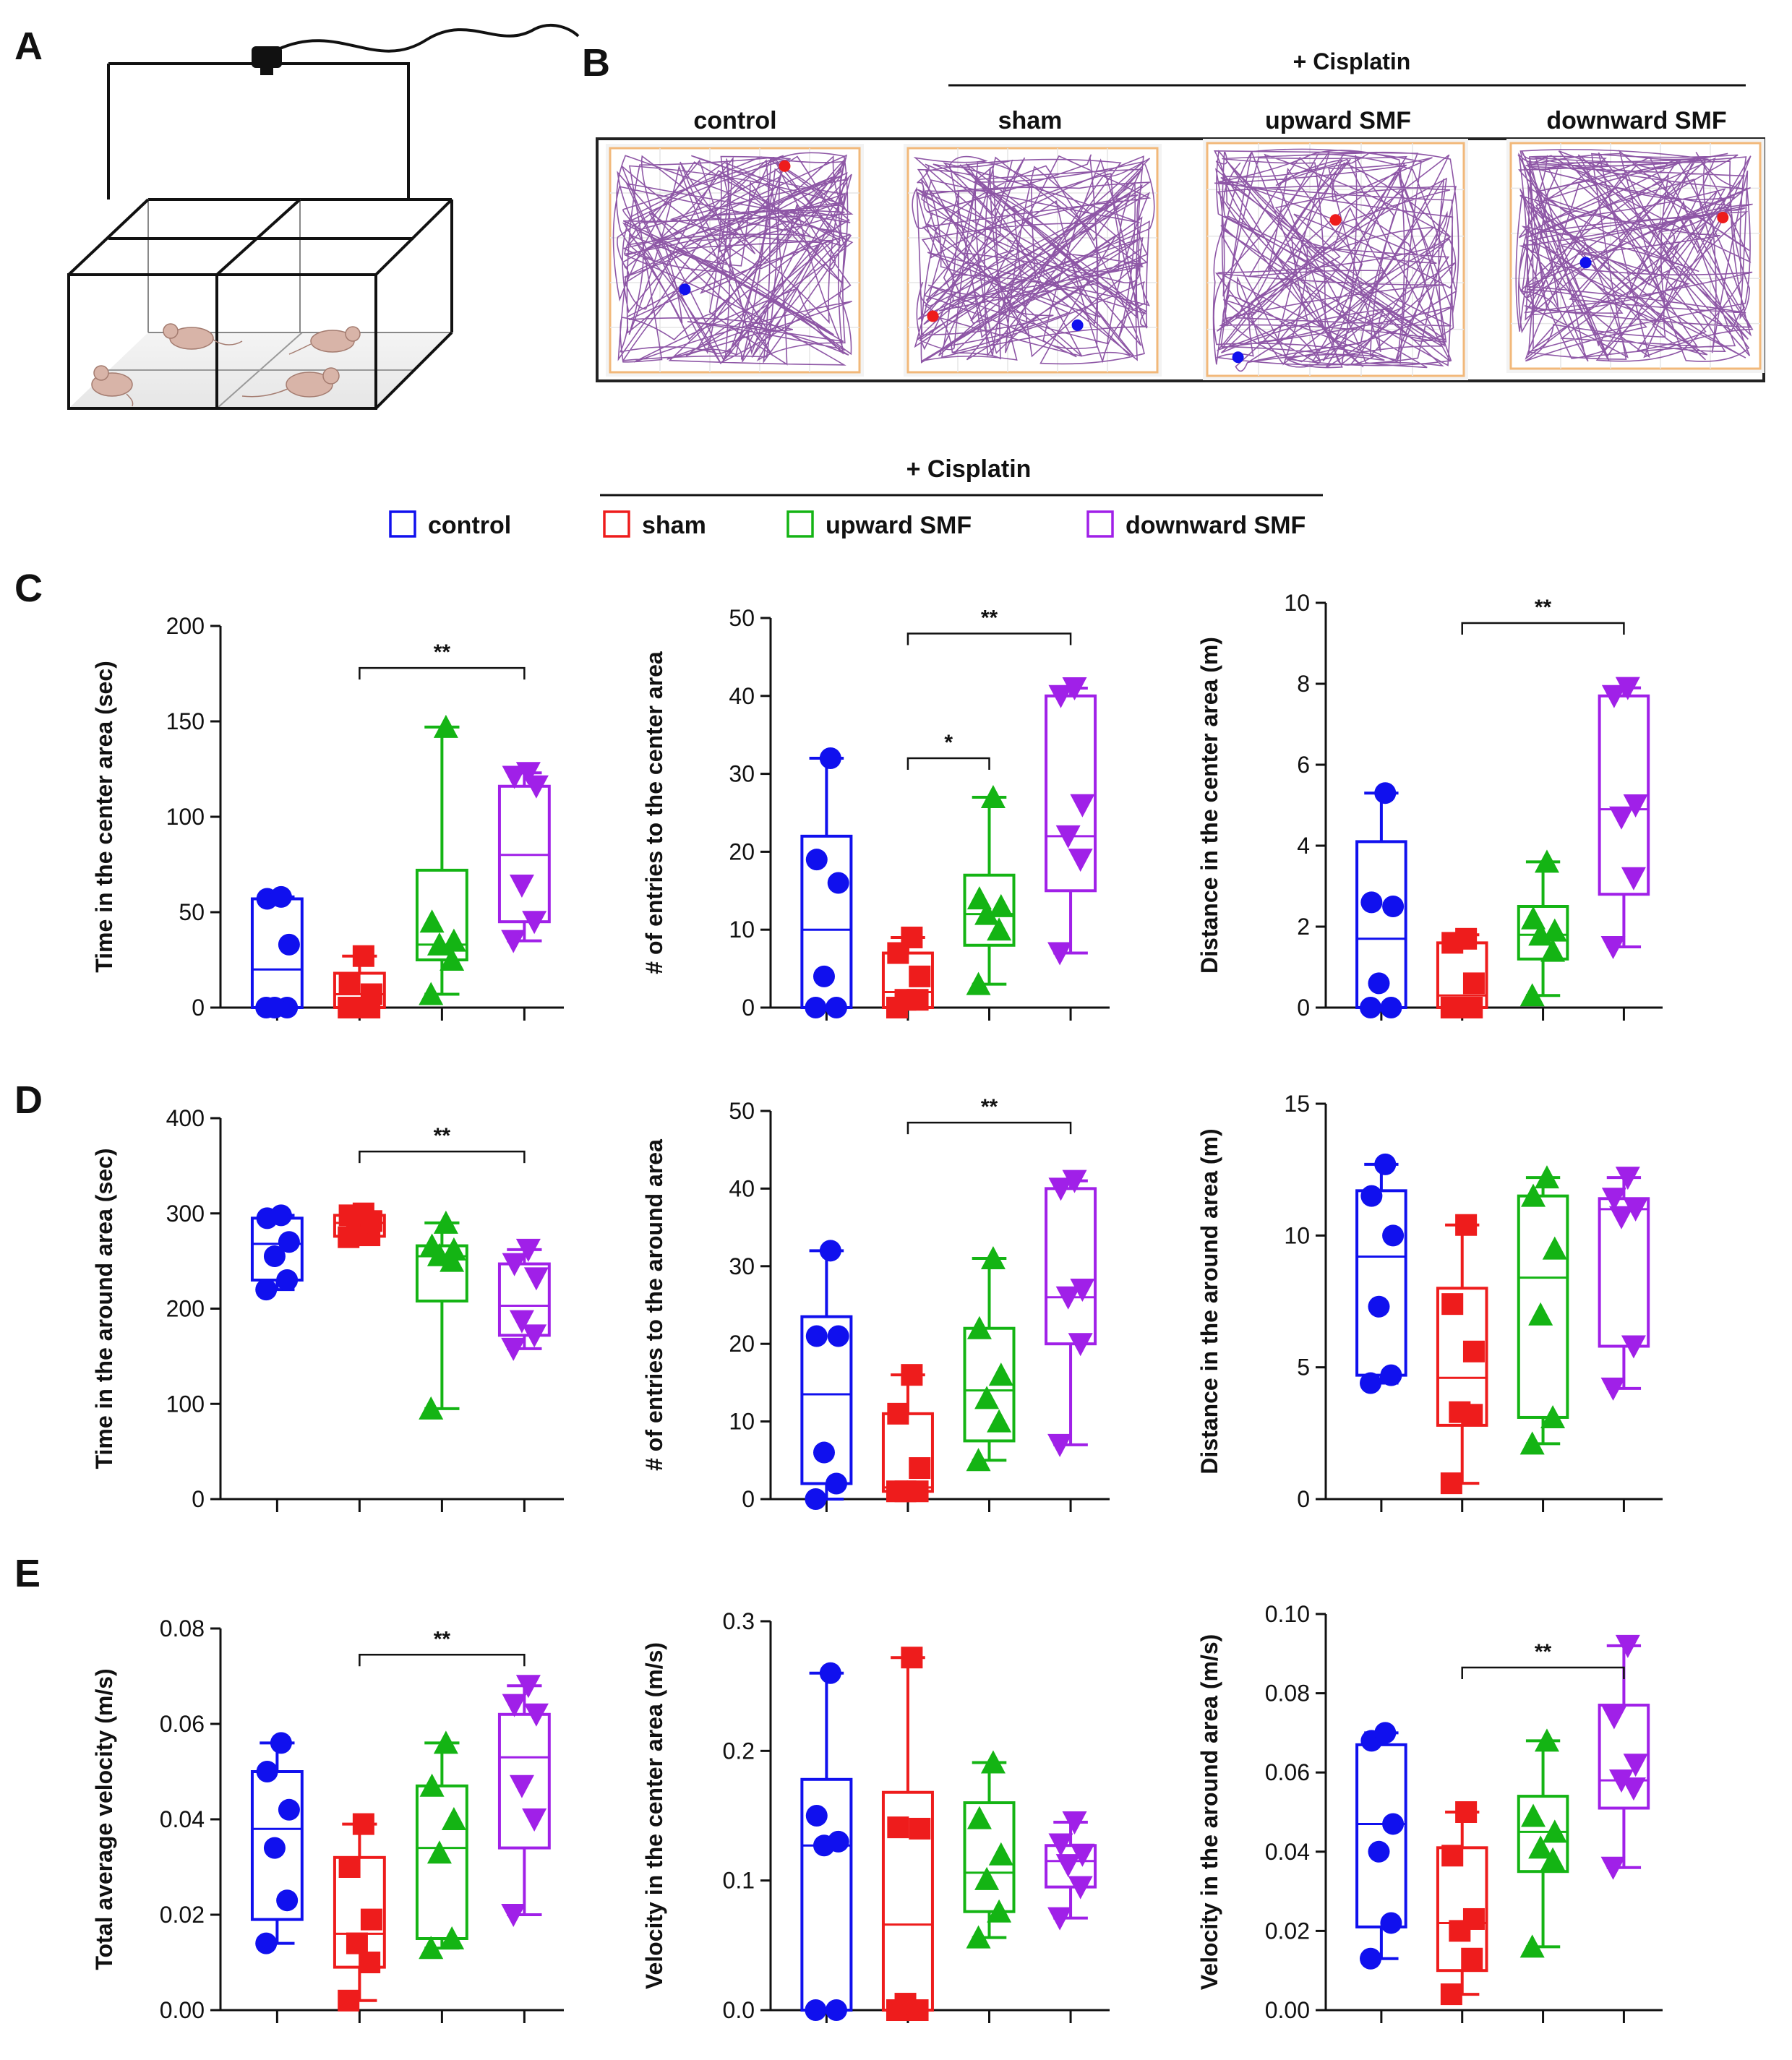  What do you see at coordinates (266, 70) in the screenshot?
I see `camera-lens` at bounding box center [266, 70].